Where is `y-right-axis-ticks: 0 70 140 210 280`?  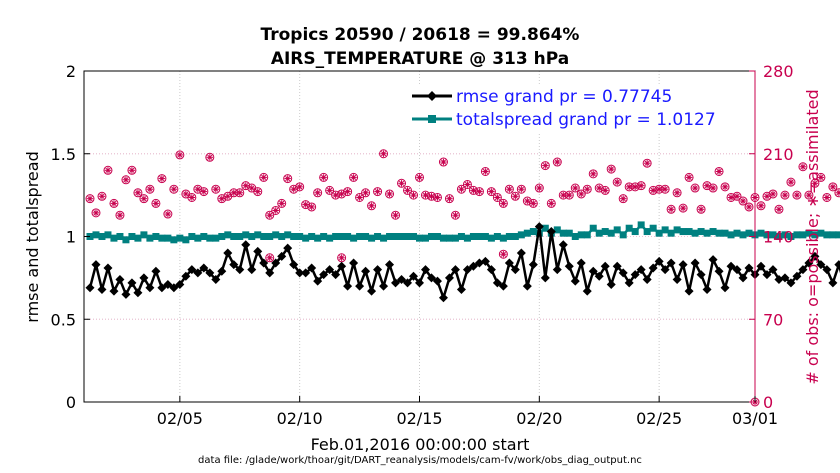 y-right-axis-ticks: 0 70 140 210 280 is located at coordinates (771, 237).